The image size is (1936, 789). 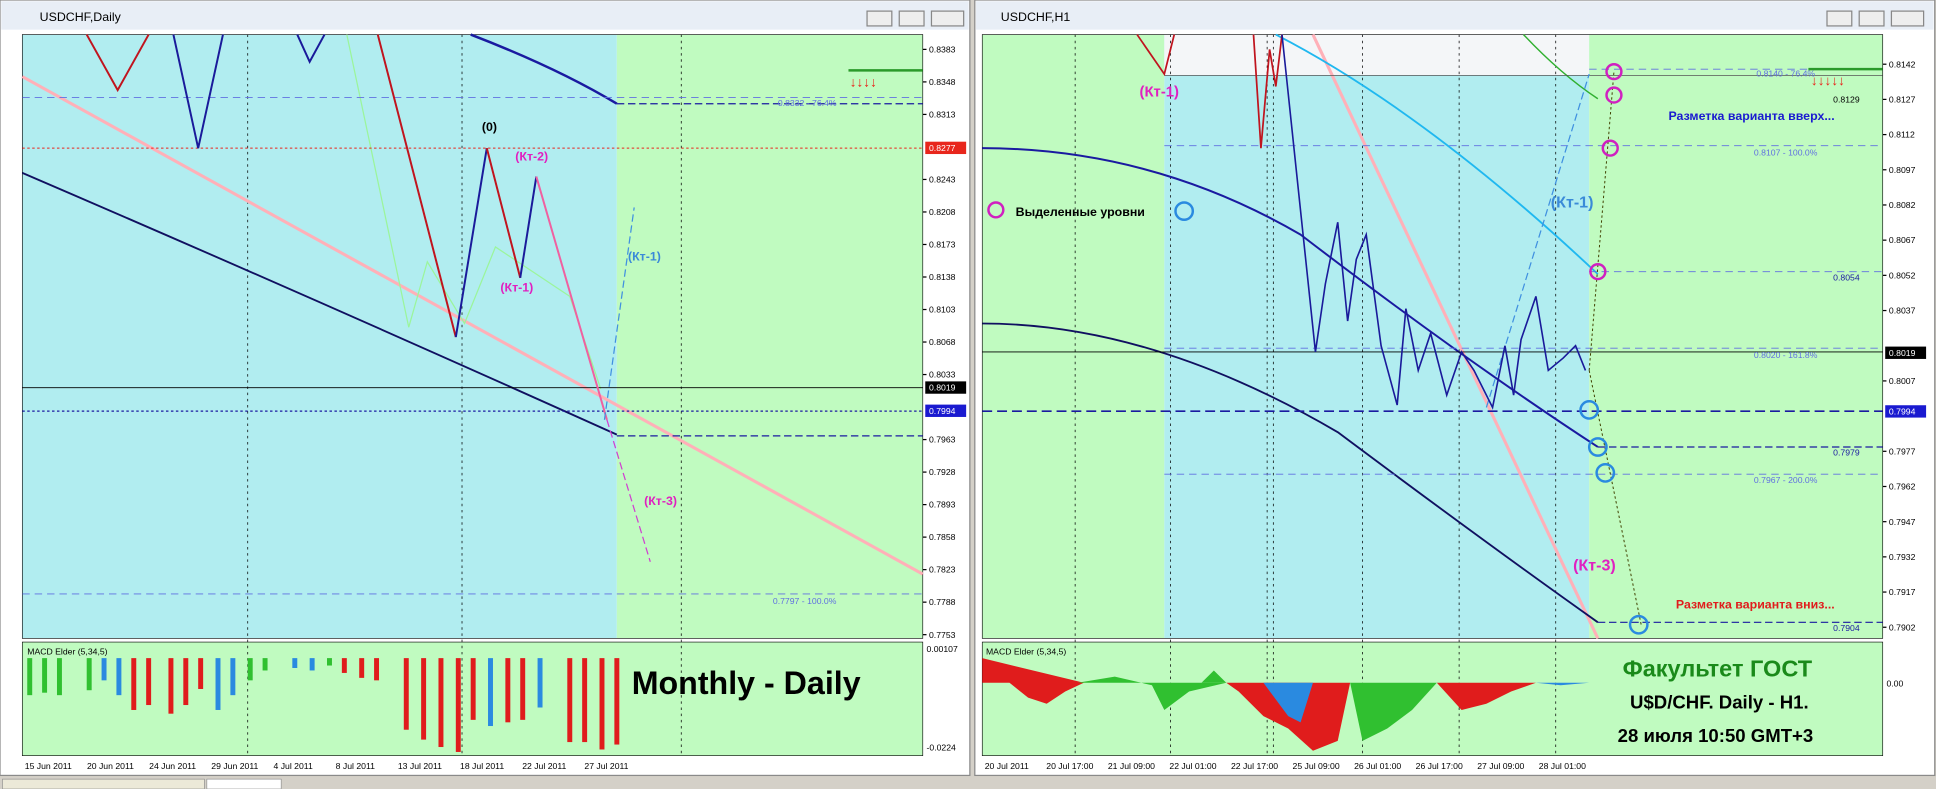 I want to click on date-label: 22 Jul 01:00, so click(x=1192, y=766).